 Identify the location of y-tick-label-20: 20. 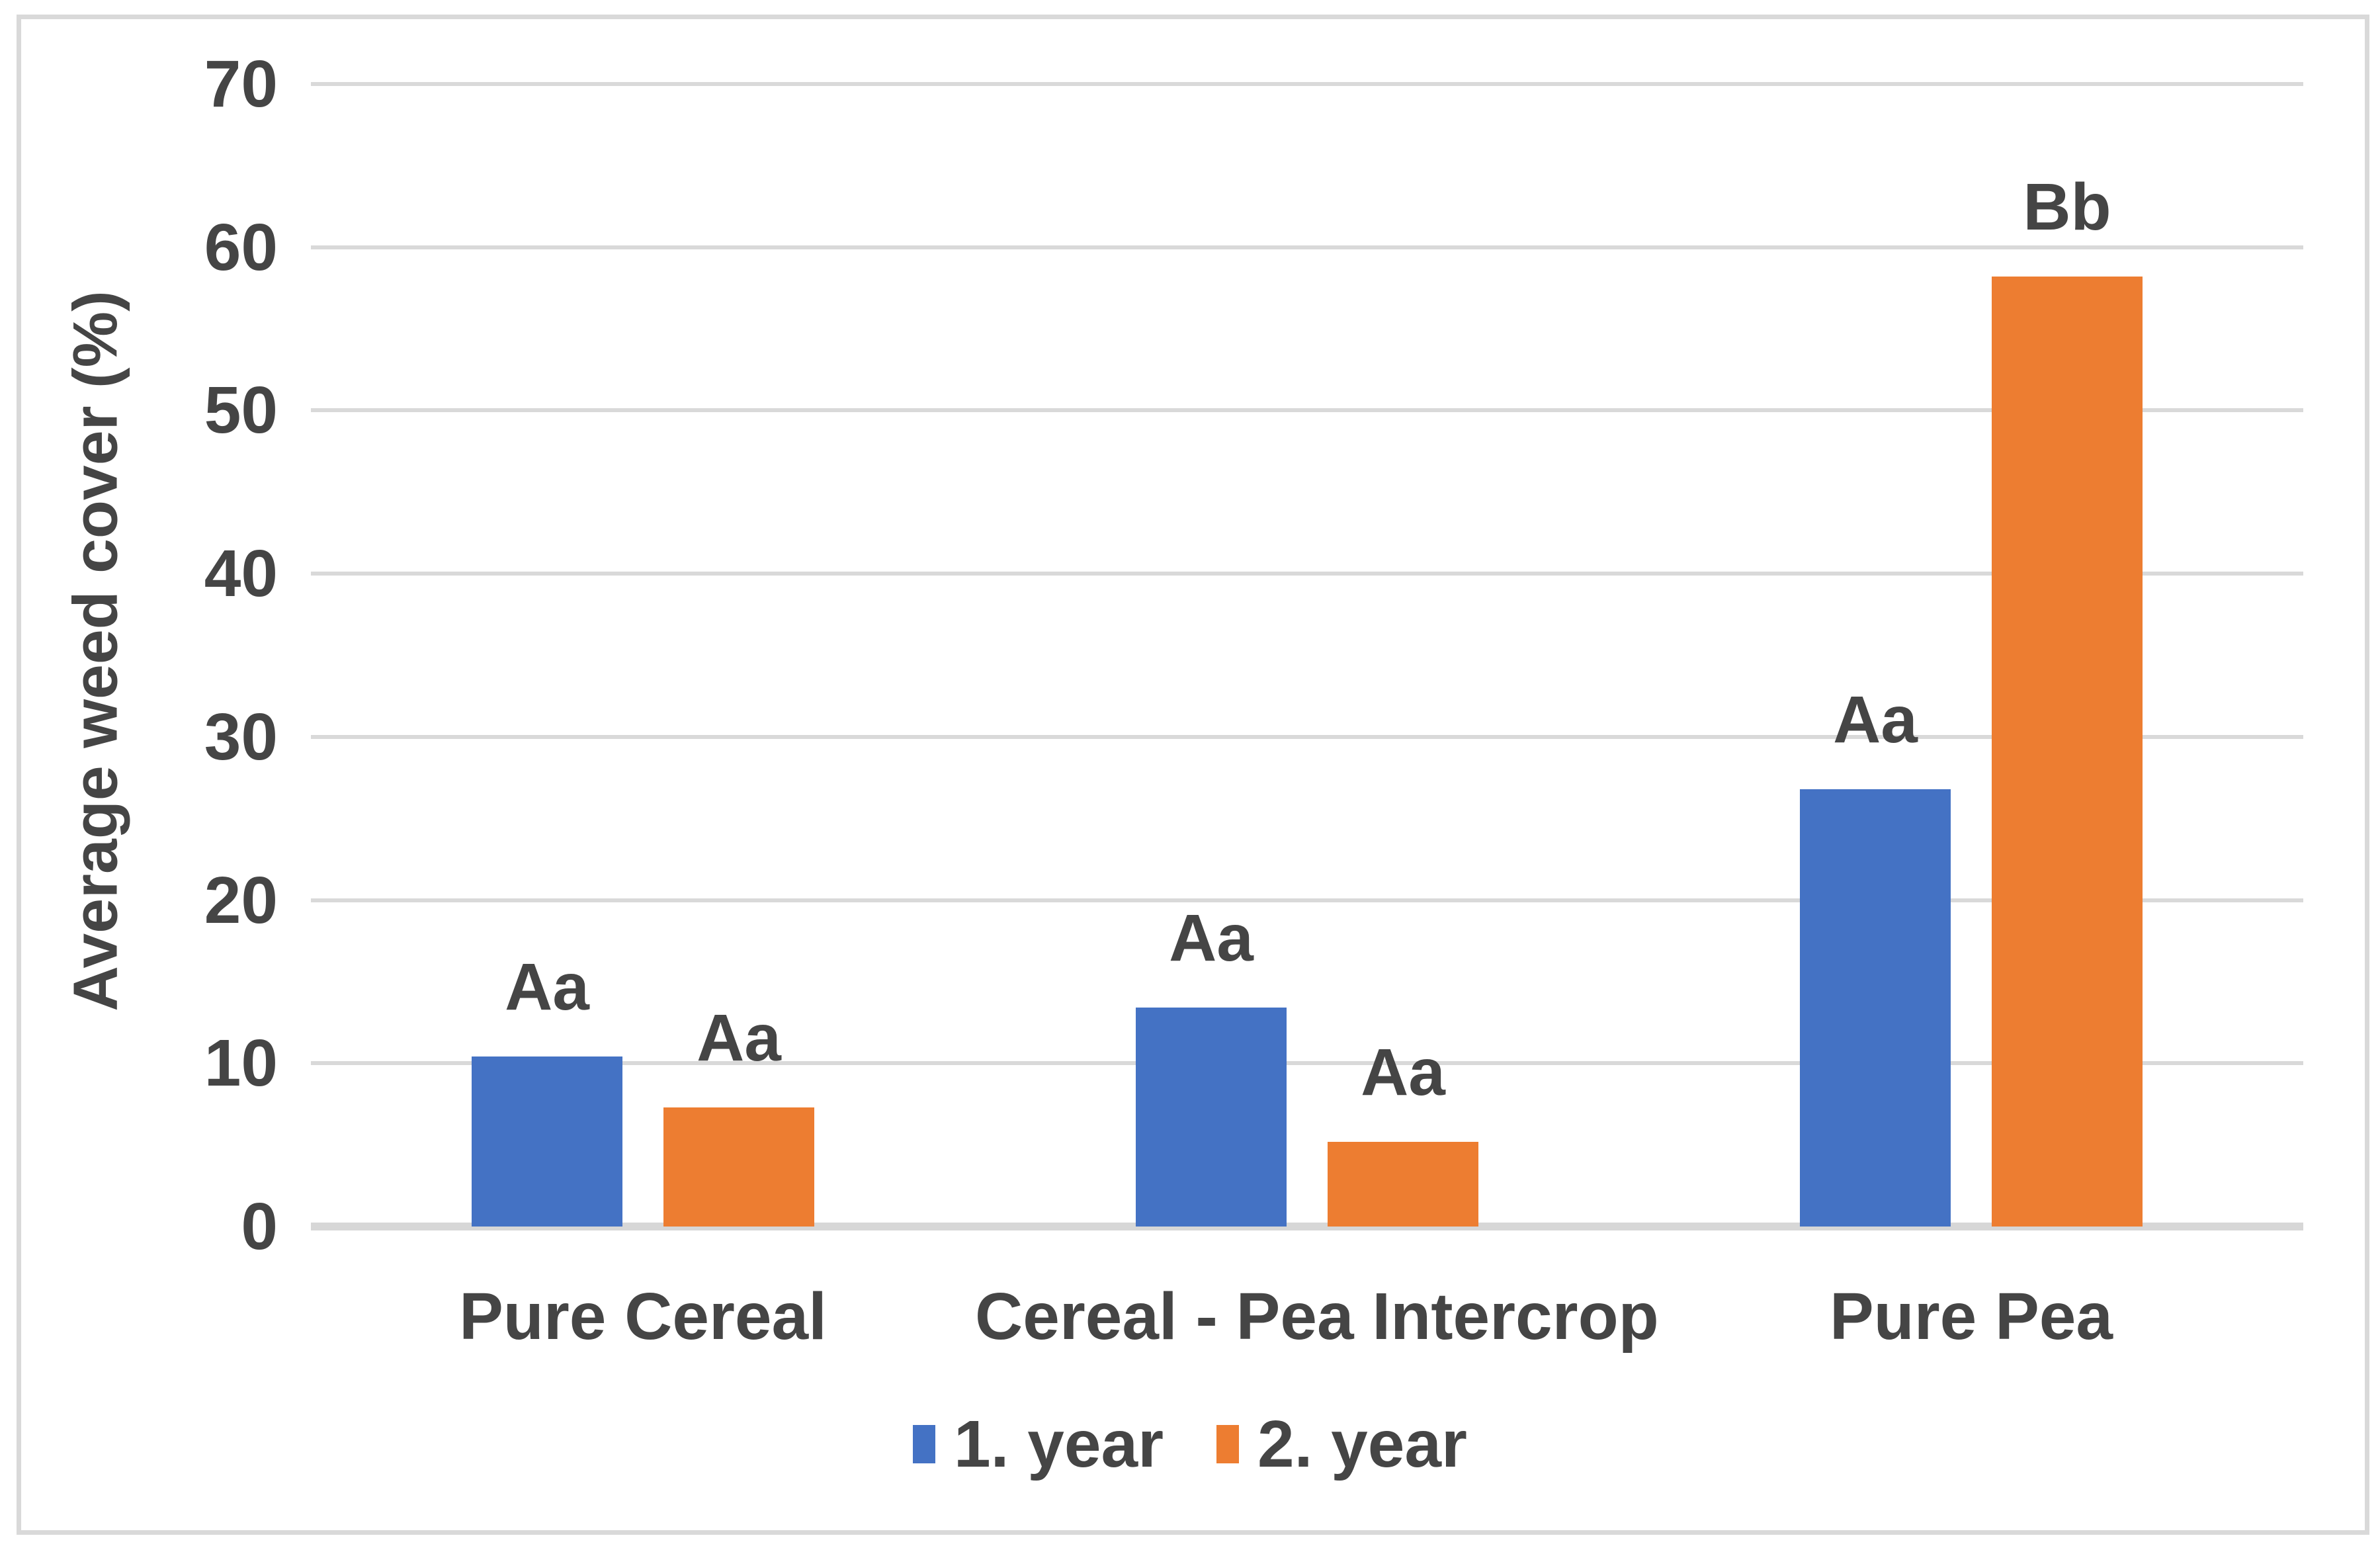
(241, 900).